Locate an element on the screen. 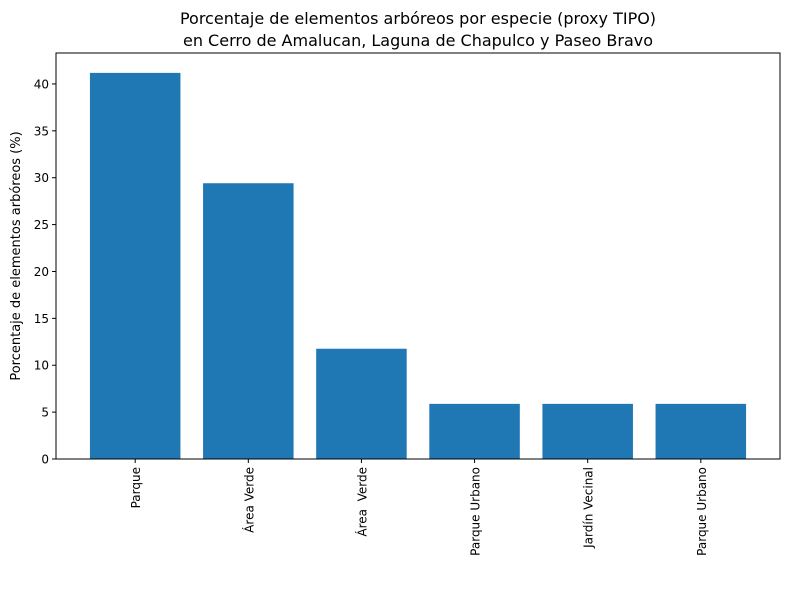 This screenshot has height=590, width=790. x-tick-label: Jardín Vecinal is located at coordinates (589, 508).